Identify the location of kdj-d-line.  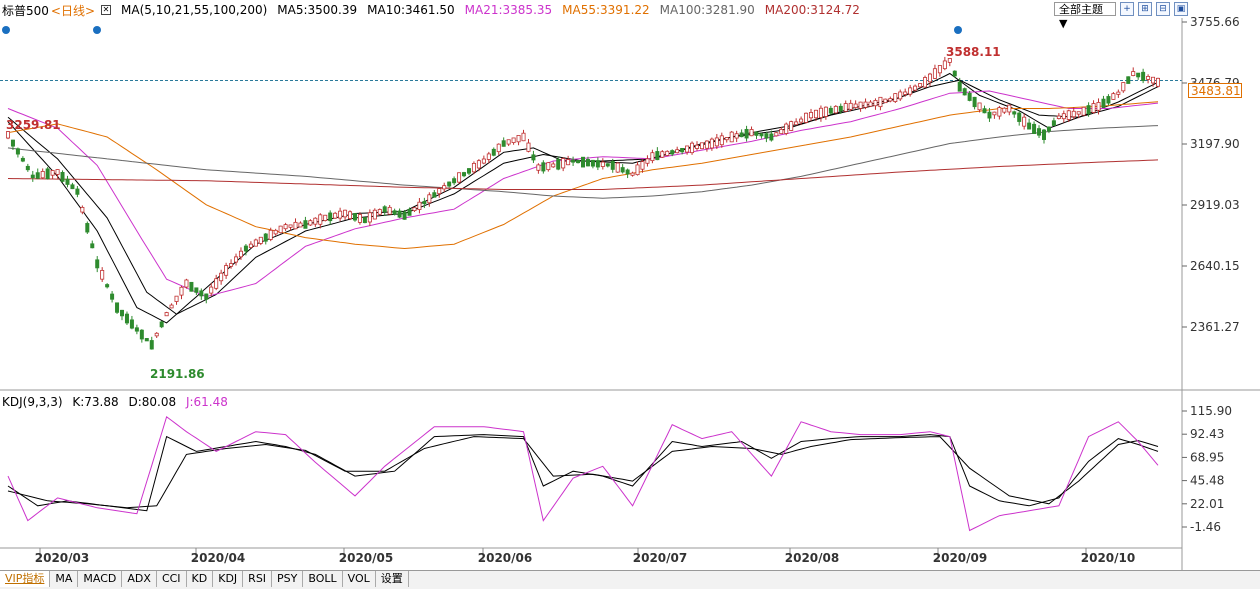
(583, 472).